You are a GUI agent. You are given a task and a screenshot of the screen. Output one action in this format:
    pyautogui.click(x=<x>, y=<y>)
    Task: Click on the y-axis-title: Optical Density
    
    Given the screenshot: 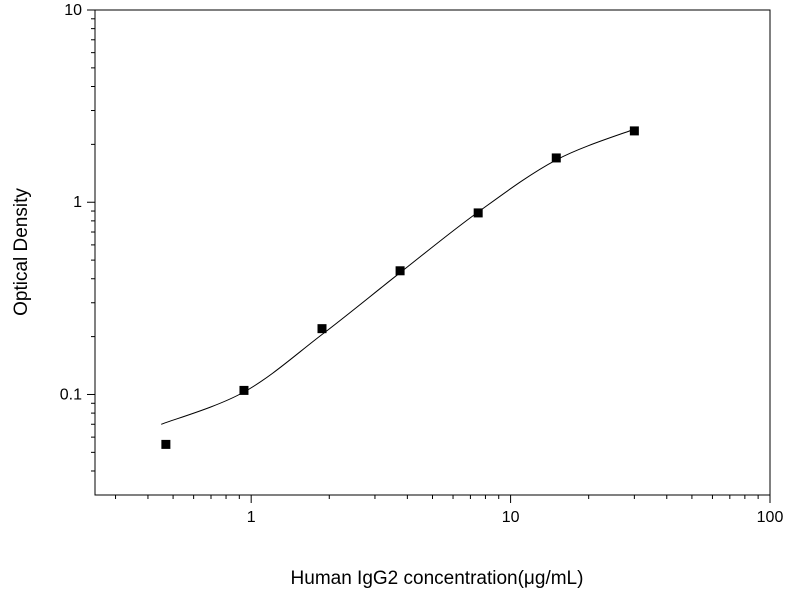 What is the action you would take?
    pyautogui.click(x=21, y=252)
    